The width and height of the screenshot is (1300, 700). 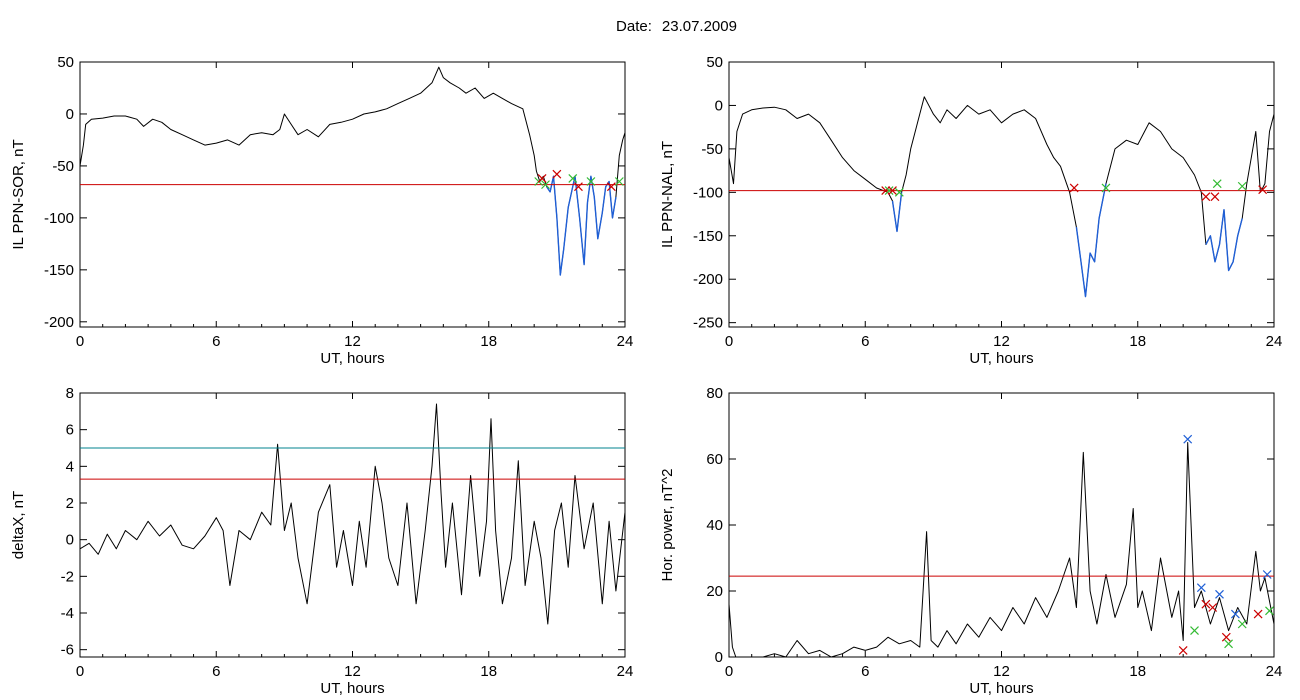 What do you see at coordinates (714, 393) in the screenshot?
I see `y-tick-label: 80` at bounding box center [714, 393].